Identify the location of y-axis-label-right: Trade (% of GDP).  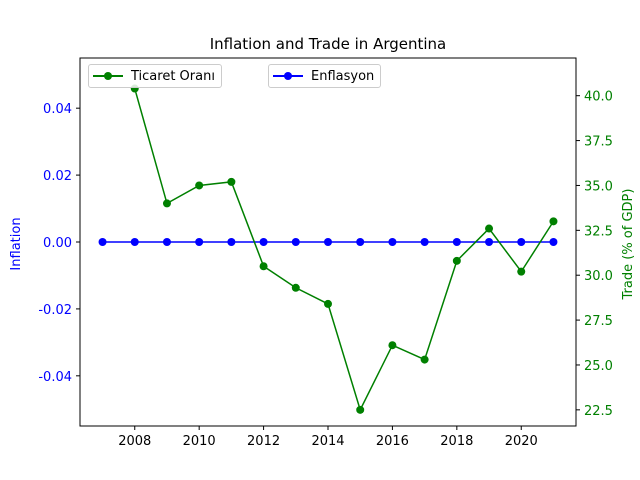
(628, 245).